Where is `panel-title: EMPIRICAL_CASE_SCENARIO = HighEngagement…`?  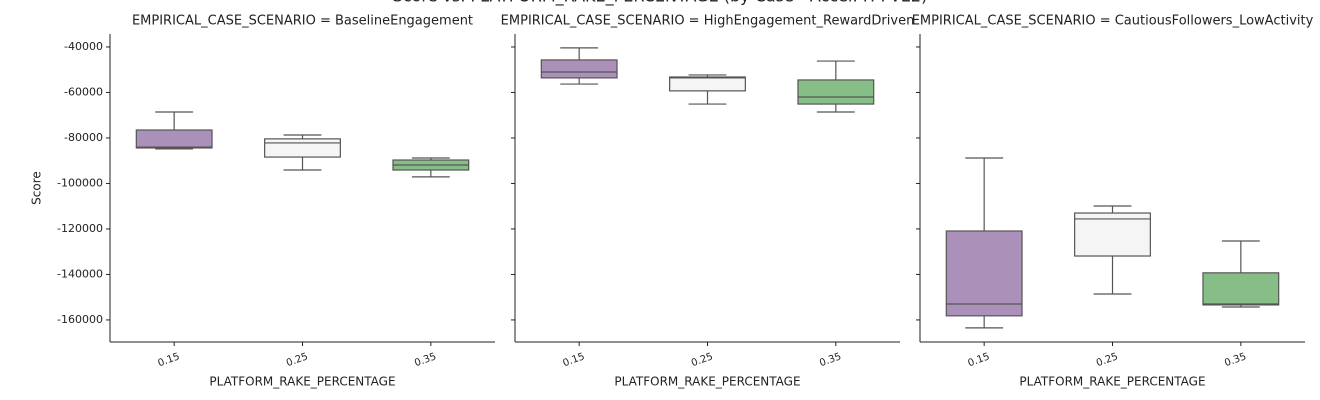 panel-title: EMPIRICAL_CASE_SCENARIO = HighEngagement… is located at coordinates (708, 21).